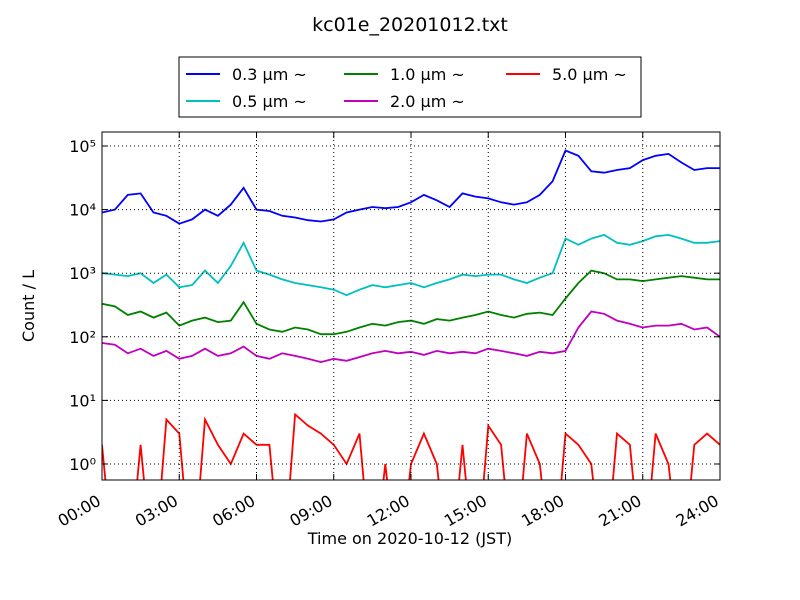  I want to click on x-axis-label: Time on 2020-10-12 (JST), so click(409, 538).